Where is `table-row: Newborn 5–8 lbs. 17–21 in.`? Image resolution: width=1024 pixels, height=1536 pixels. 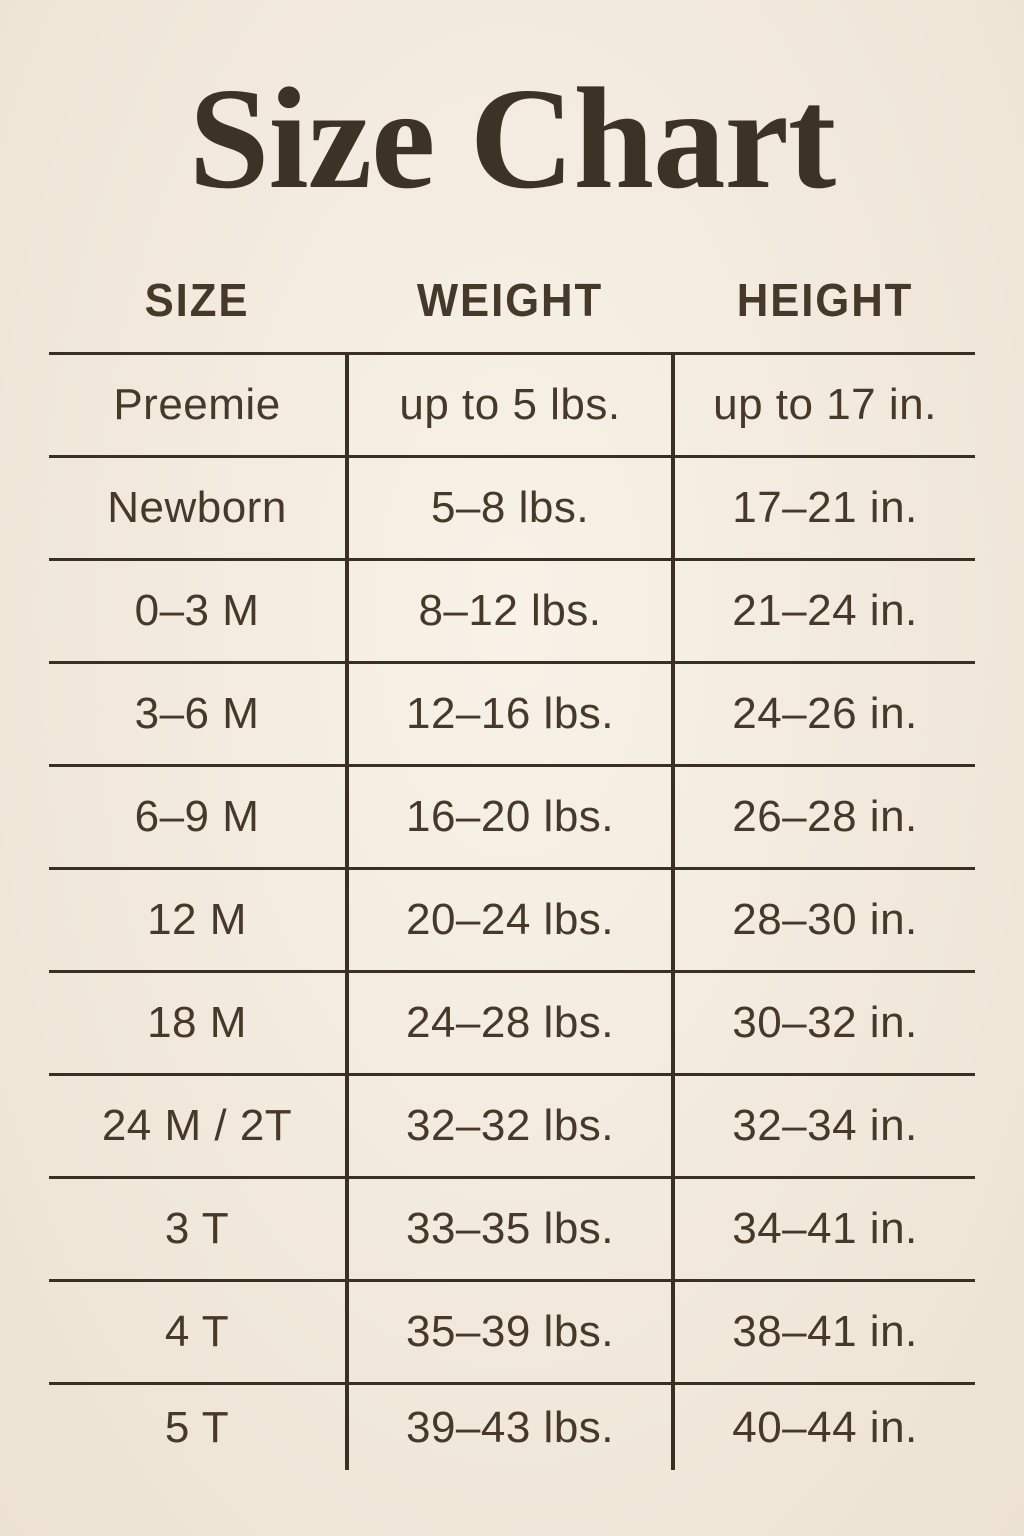
table-row: Newborn 5–8 lbs. 17–21 in. is located at coordinates (512, 507).